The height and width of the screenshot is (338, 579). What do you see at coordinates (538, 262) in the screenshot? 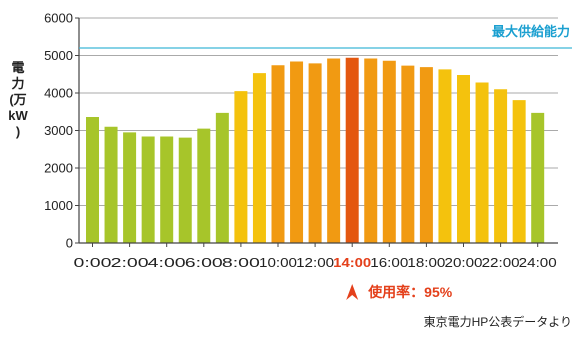
I see `x-tick-label: 24:00` at bounding box center [538, 262].